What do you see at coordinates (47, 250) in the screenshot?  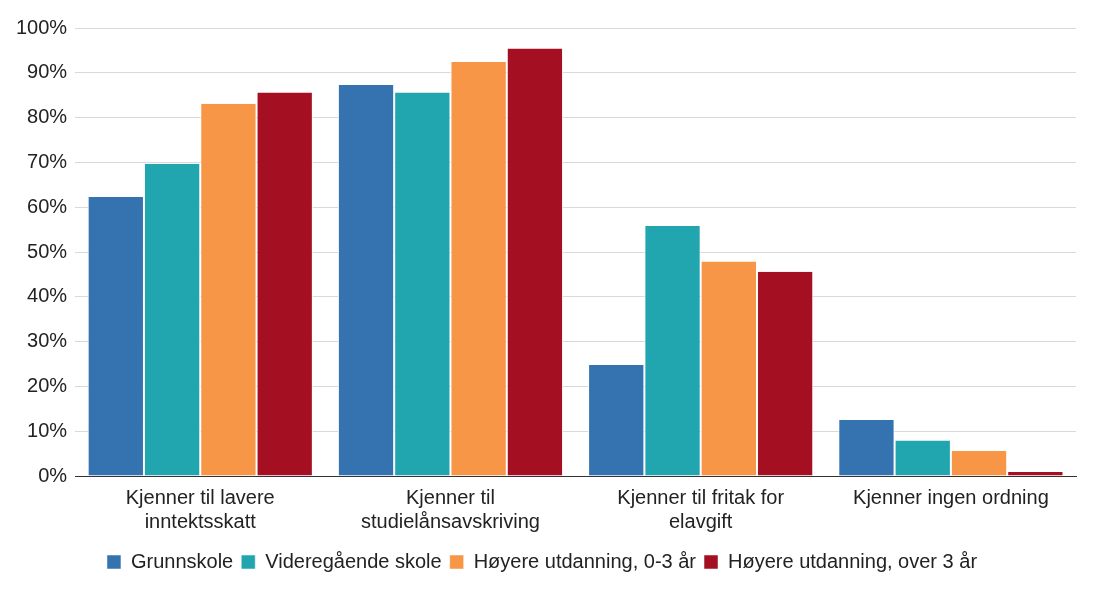 I see `y-tick-label: 50%` at bounding box center [47, 250].